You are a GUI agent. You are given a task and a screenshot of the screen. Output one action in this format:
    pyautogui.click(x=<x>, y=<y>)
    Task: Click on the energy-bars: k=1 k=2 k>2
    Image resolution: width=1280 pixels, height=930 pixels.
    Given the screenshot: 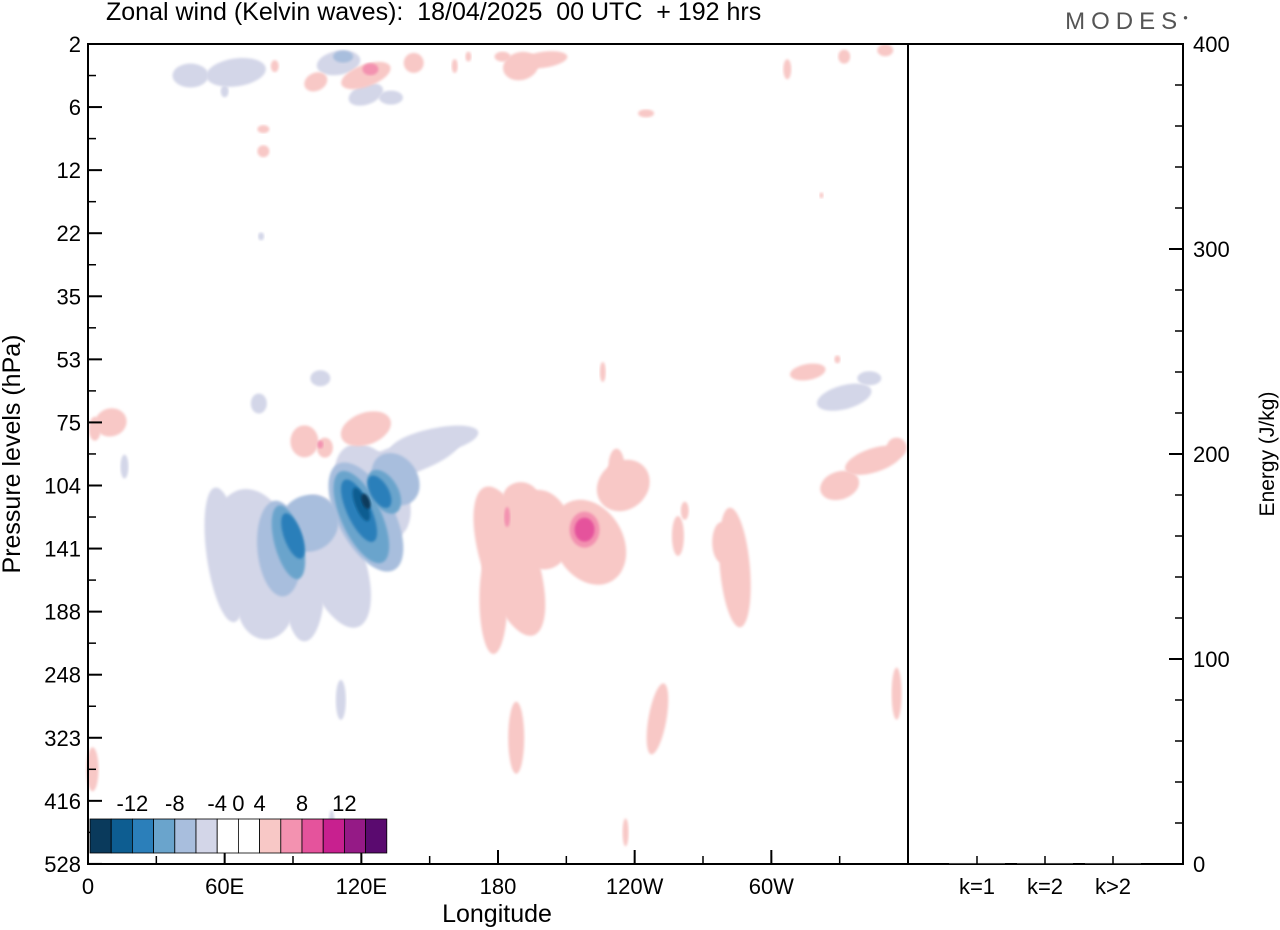 What is the action you would take?
    pyautogui.click(x=1045, y=877)
    